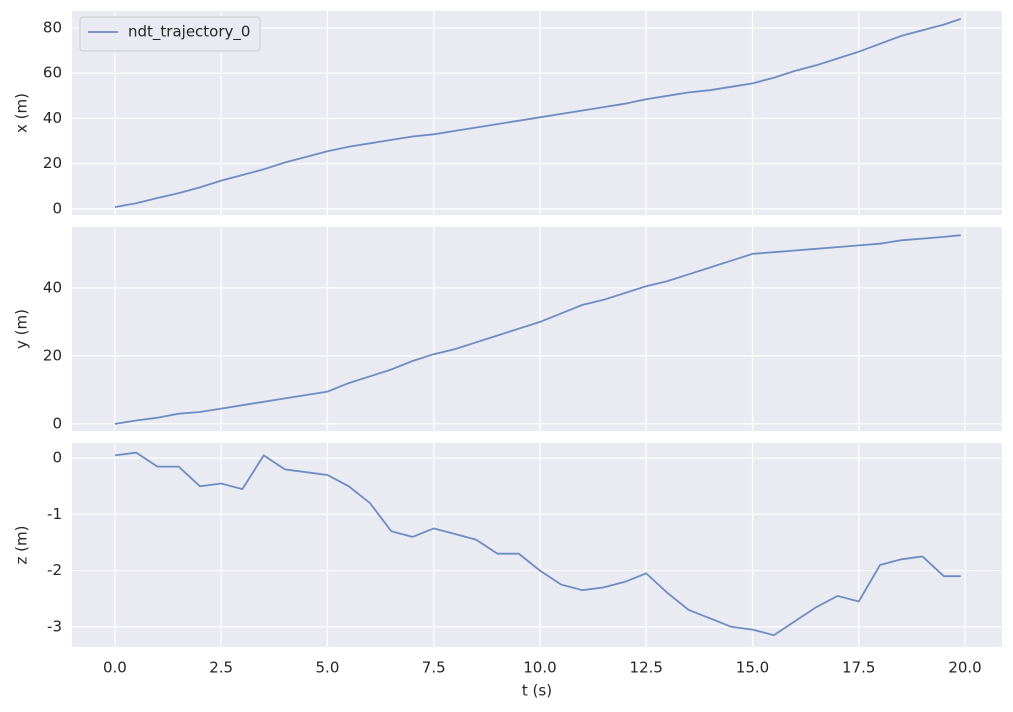  I want to click on x-tick-label: 20.0, so click(964, 668).